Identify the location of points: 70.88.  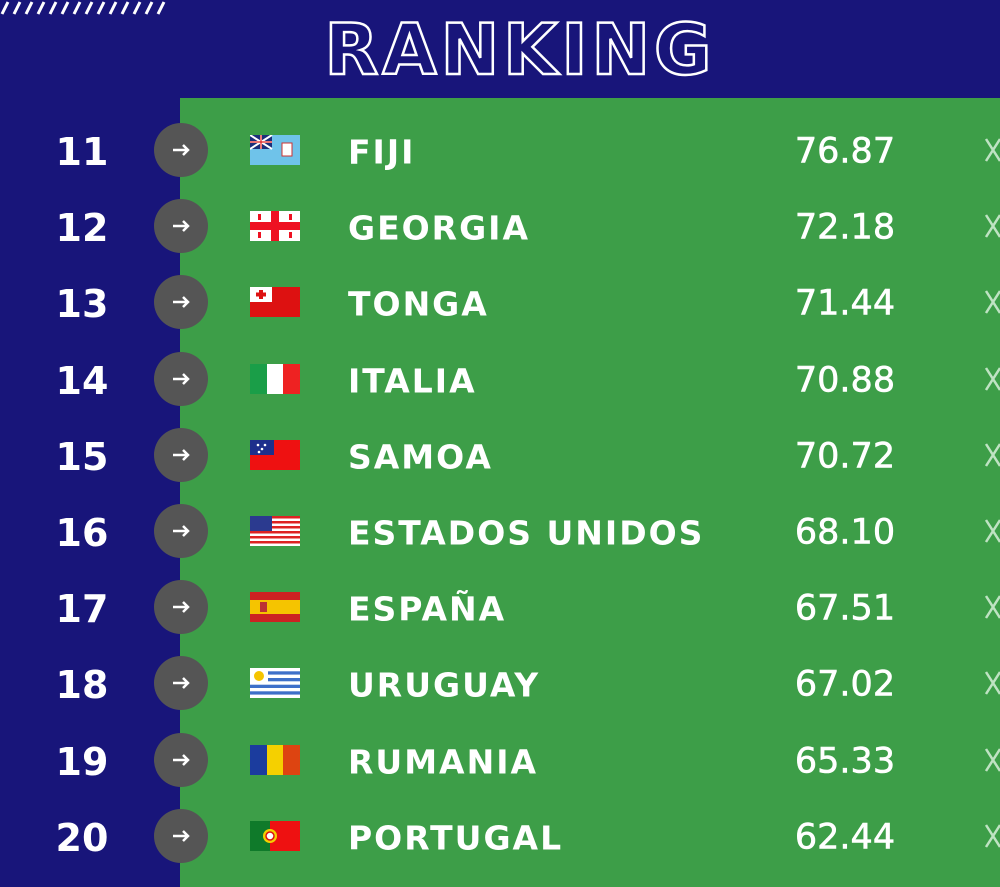
(845, 380).